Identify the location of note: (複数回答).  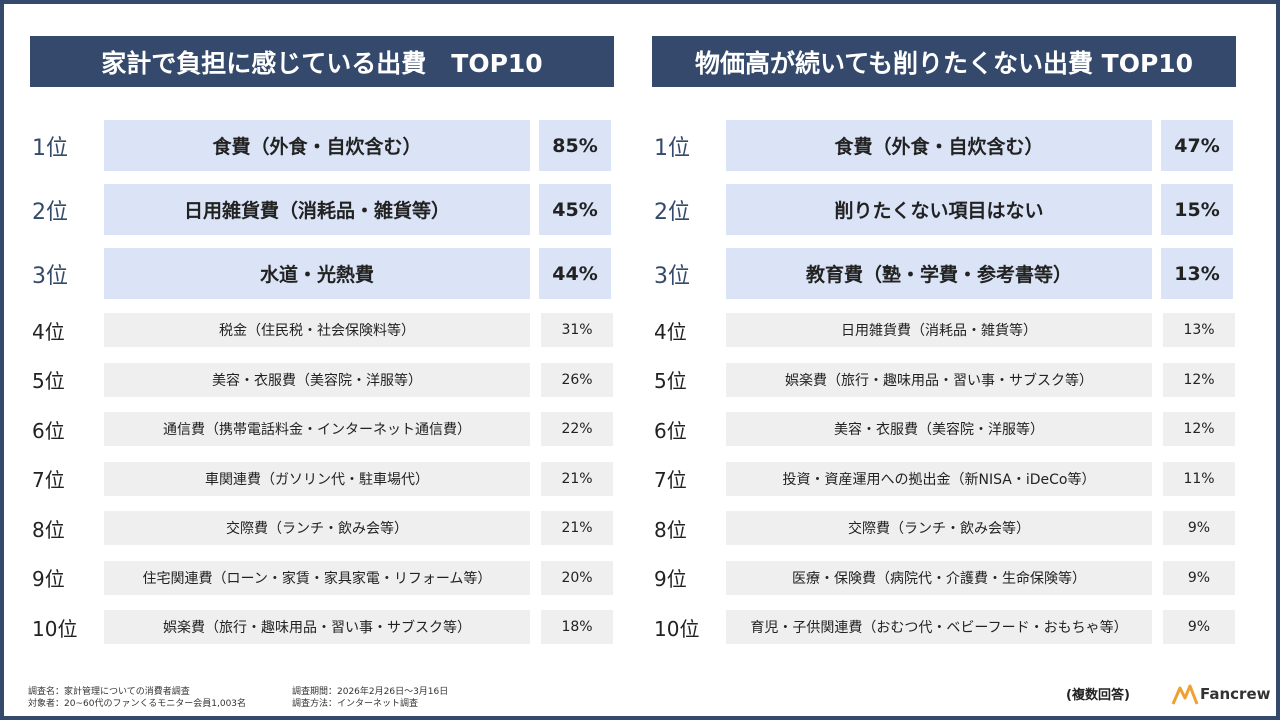
(1098, 695).